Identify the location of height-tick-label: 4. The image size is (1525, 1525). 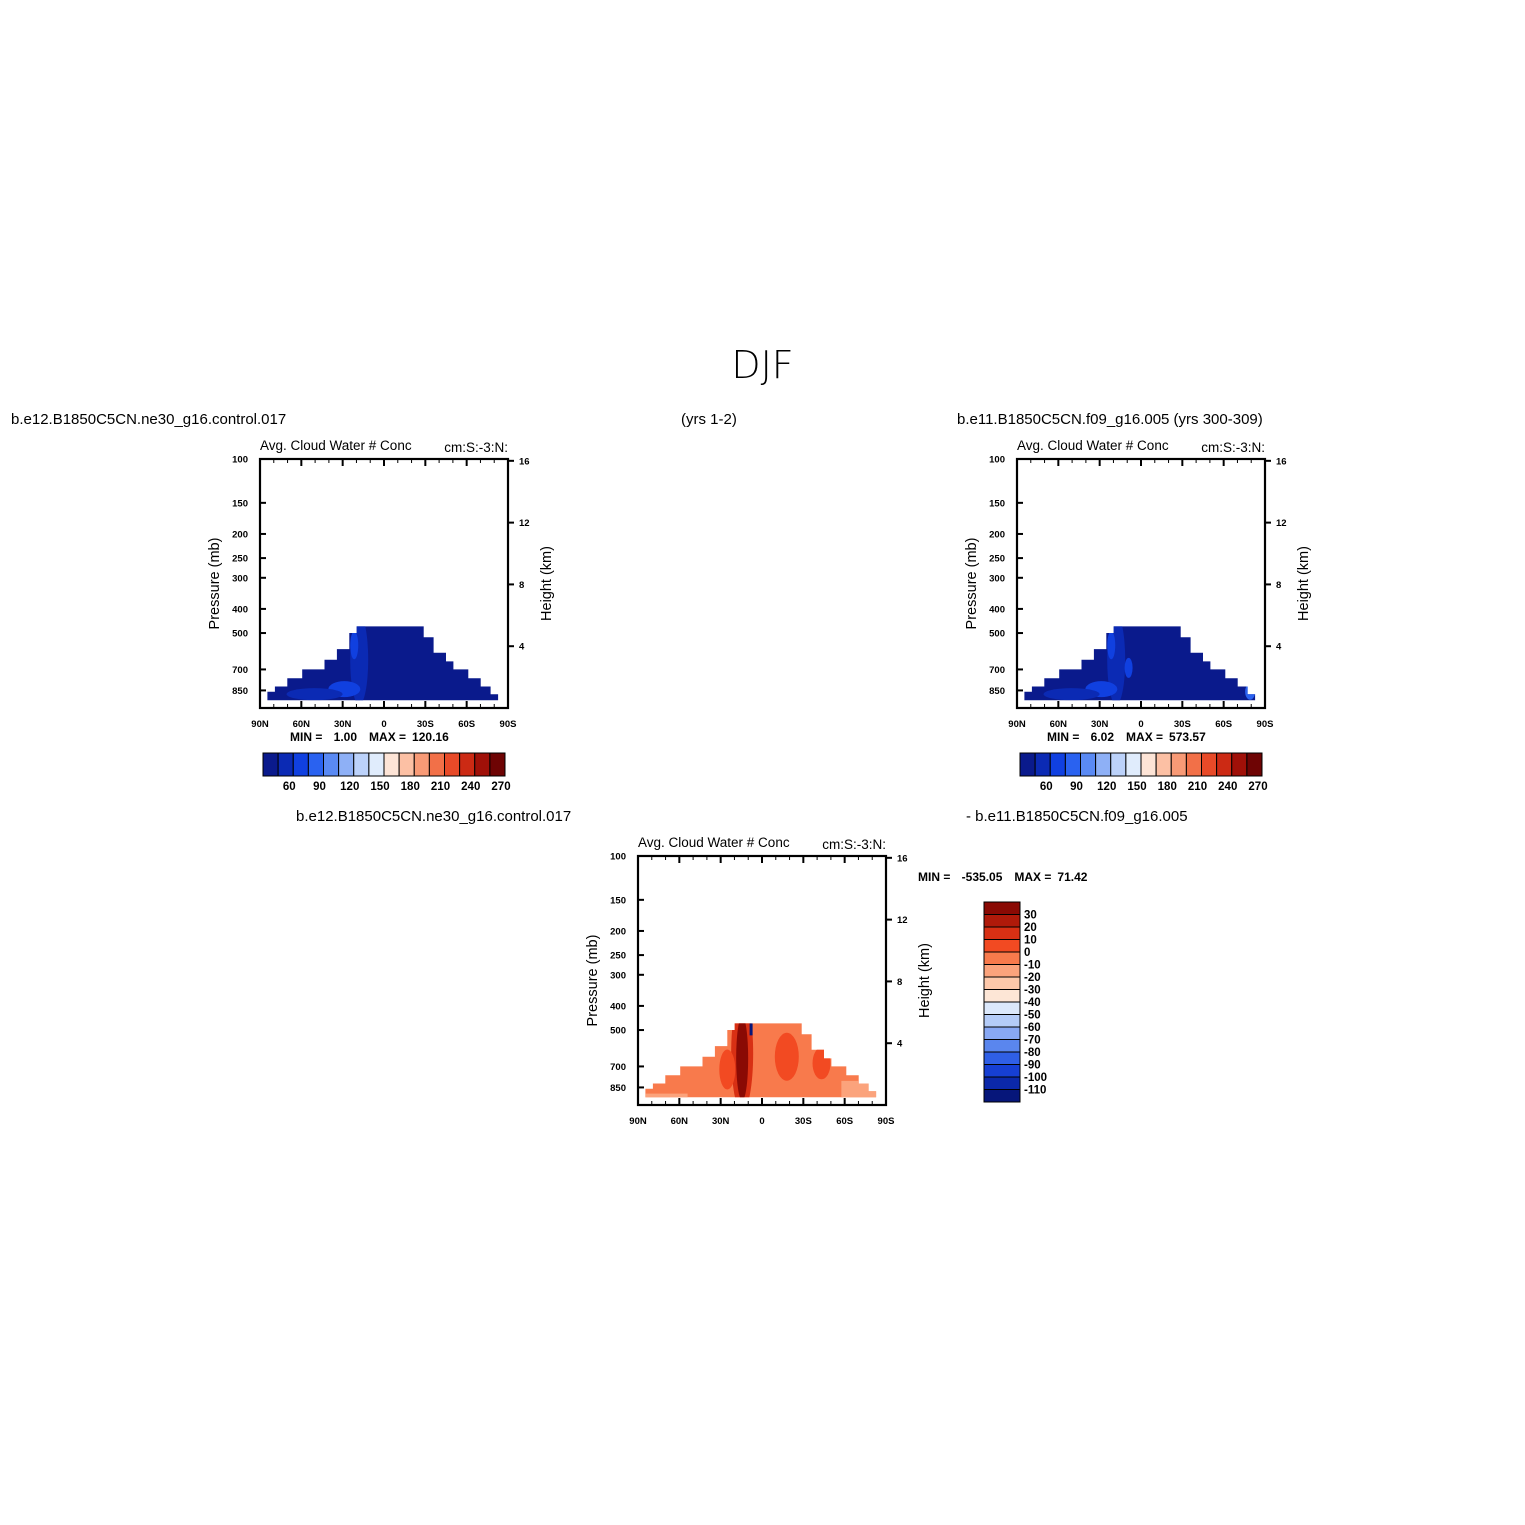
(900, 1044).